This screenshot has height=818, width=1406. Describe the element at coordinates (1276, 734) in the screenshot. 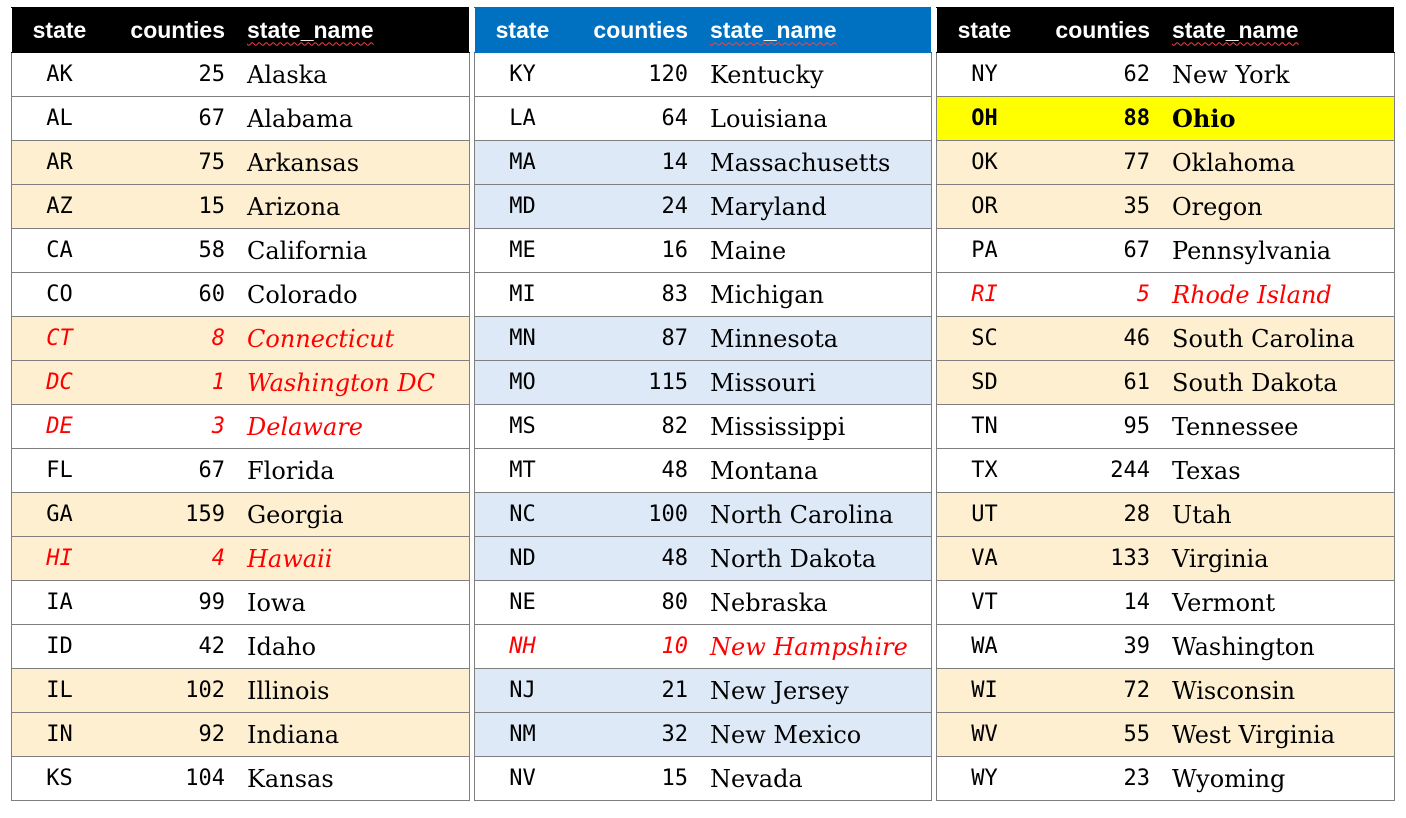

I see `state-name-cell: West Virginia` at that location.